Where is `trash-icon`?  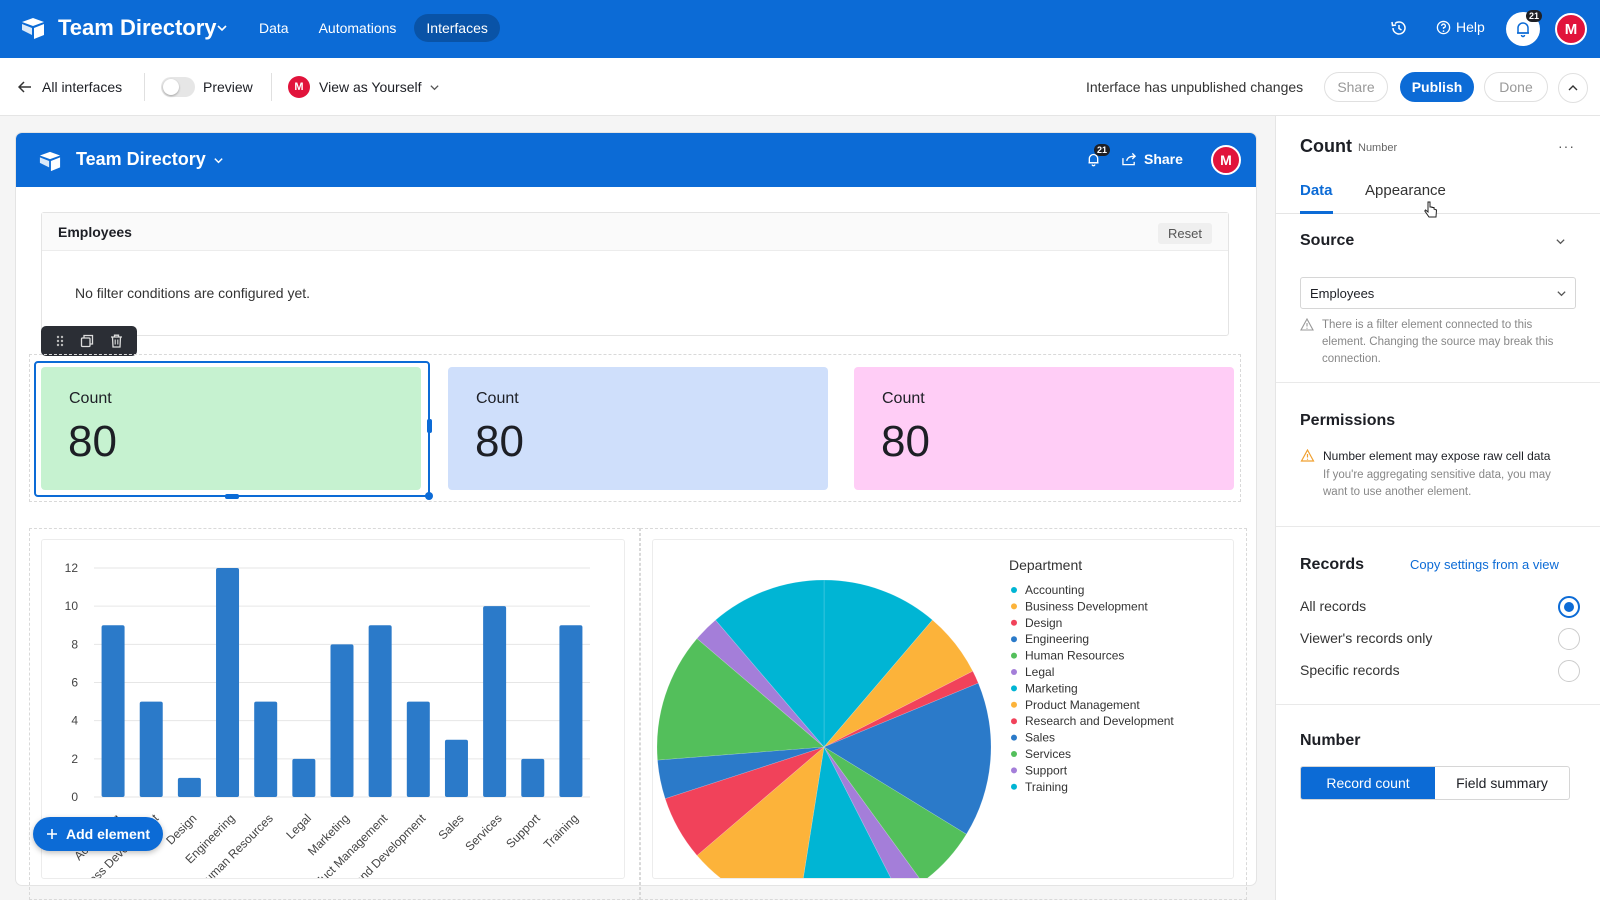 trash-icon is located at coordinates (116, 341).